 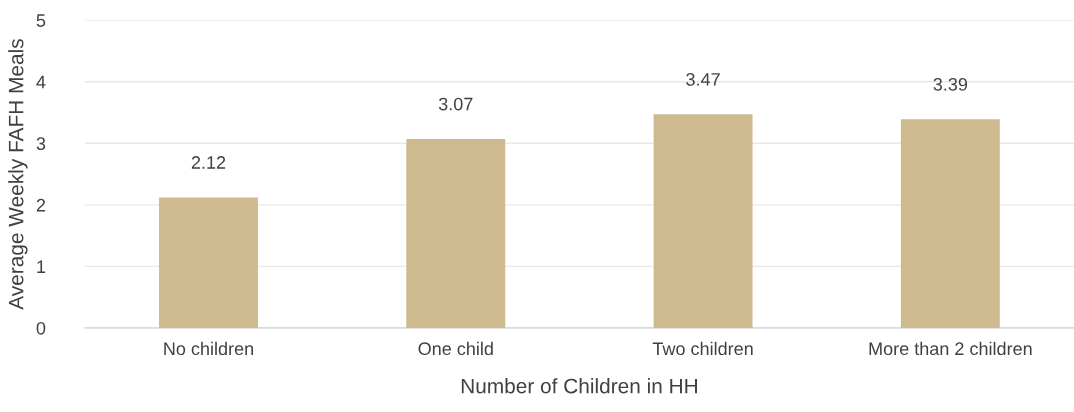 What do you see at coordinates (950, 348) in the screenshot?
I see `x-tick-label: More than 2 children` at bounding box center [950, 348].